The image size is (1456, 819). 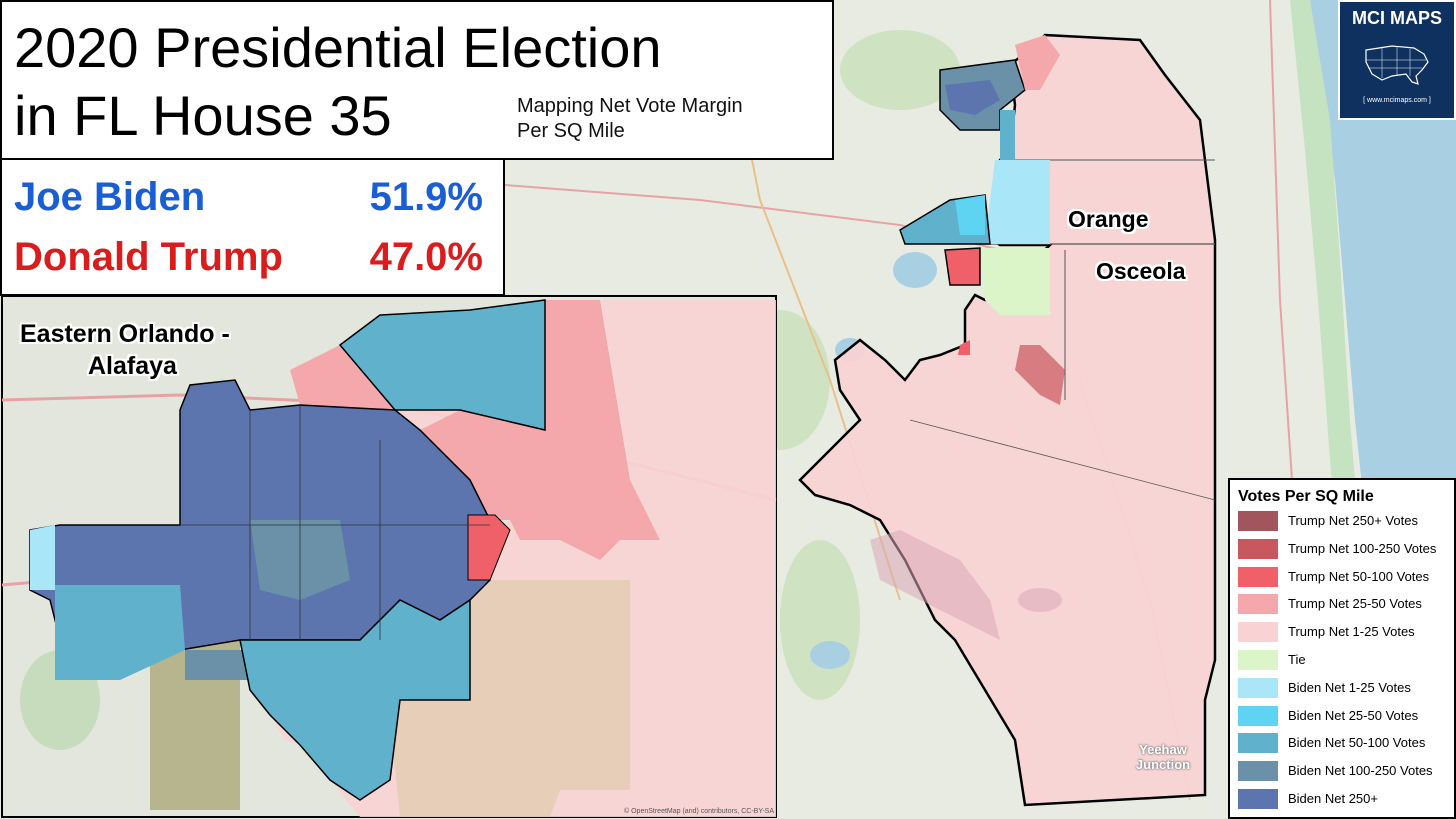 I want to click on legend-item: Trump Net 250+ Votes, so click(x=1346, y=521).